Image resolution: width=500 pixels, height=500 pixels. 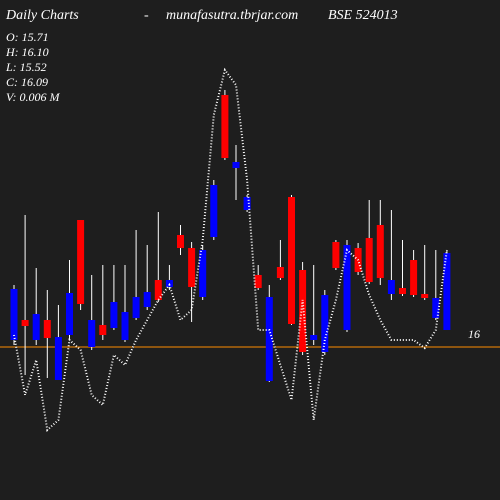 I want to click on info-line: O: 15.71, so click(x=27, y=37).